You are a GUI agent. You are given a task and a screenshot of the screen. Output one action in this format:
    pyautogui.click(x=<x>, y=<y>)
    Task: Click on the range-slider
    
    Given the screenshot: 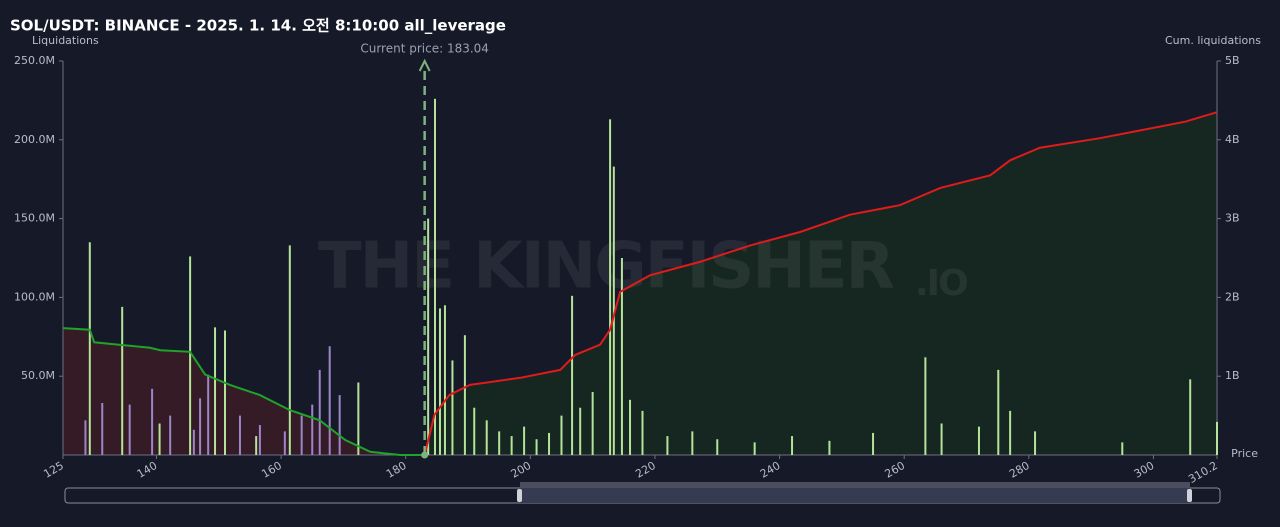 What is the action you would take?
    pyautogui.click(x=642, y=493)
    